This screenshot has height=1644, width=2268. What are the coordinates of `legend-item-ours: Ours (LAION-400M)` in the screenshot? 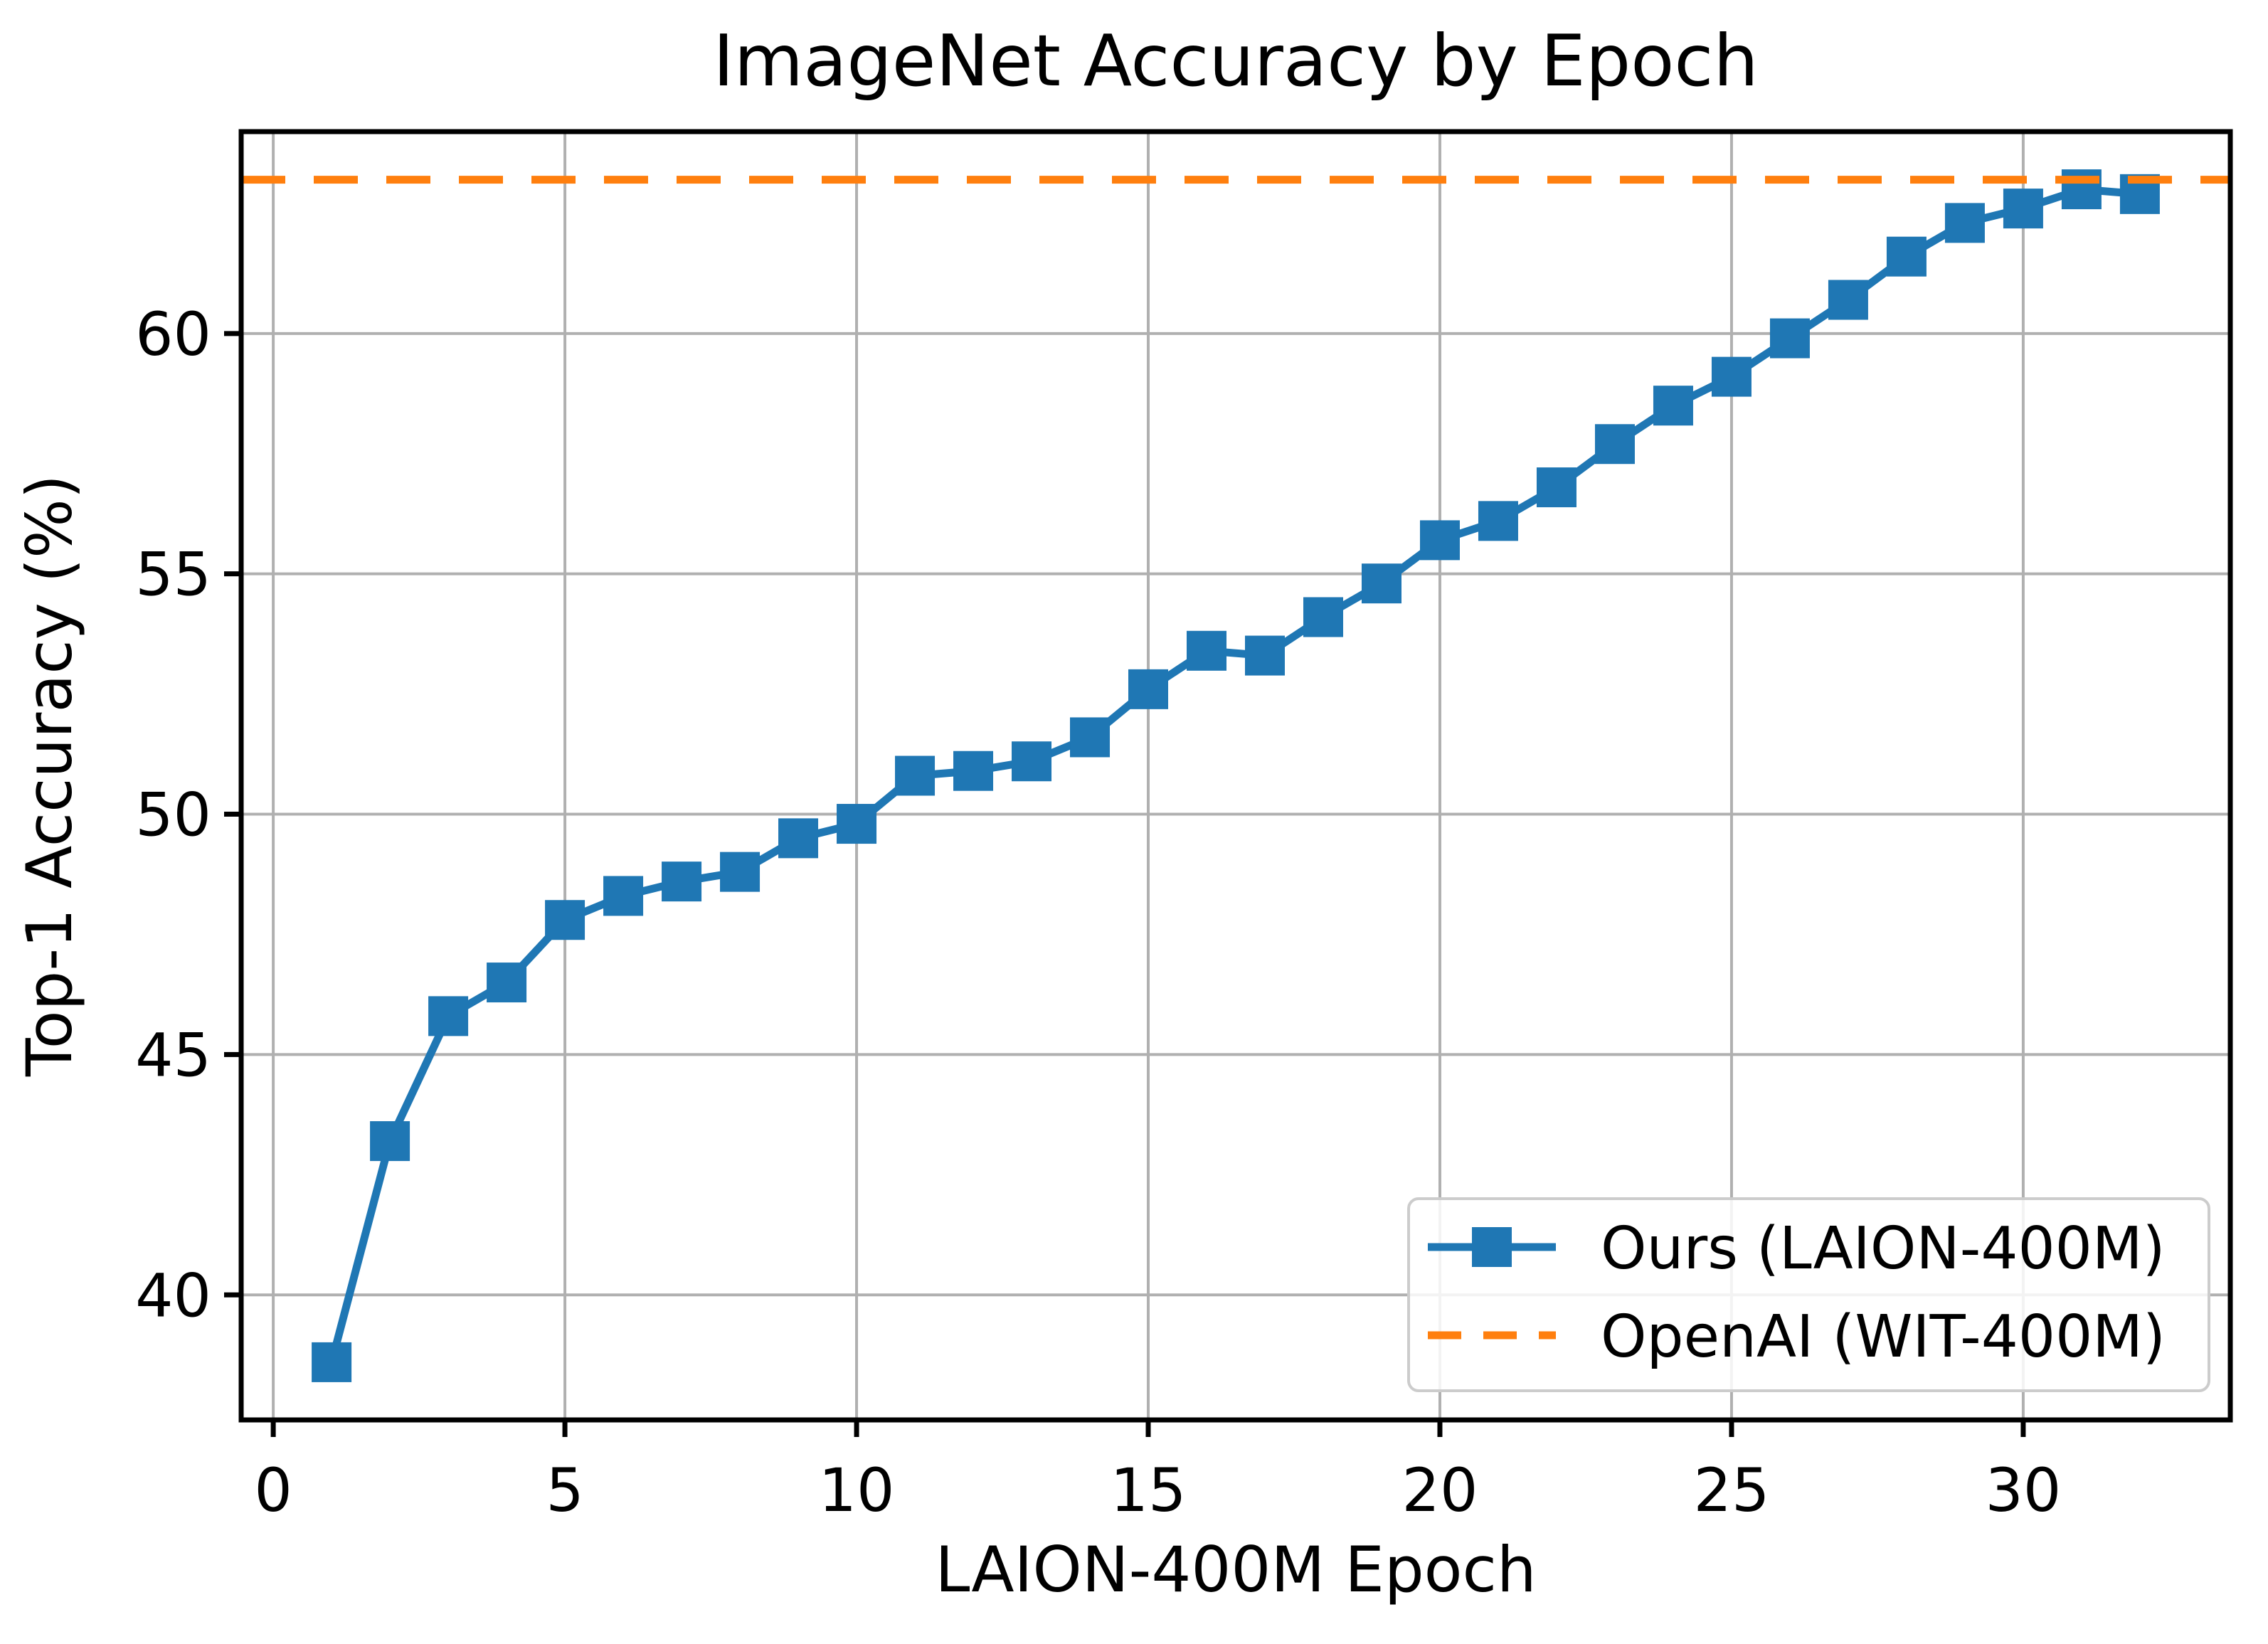 It's located at (1797, 1249).